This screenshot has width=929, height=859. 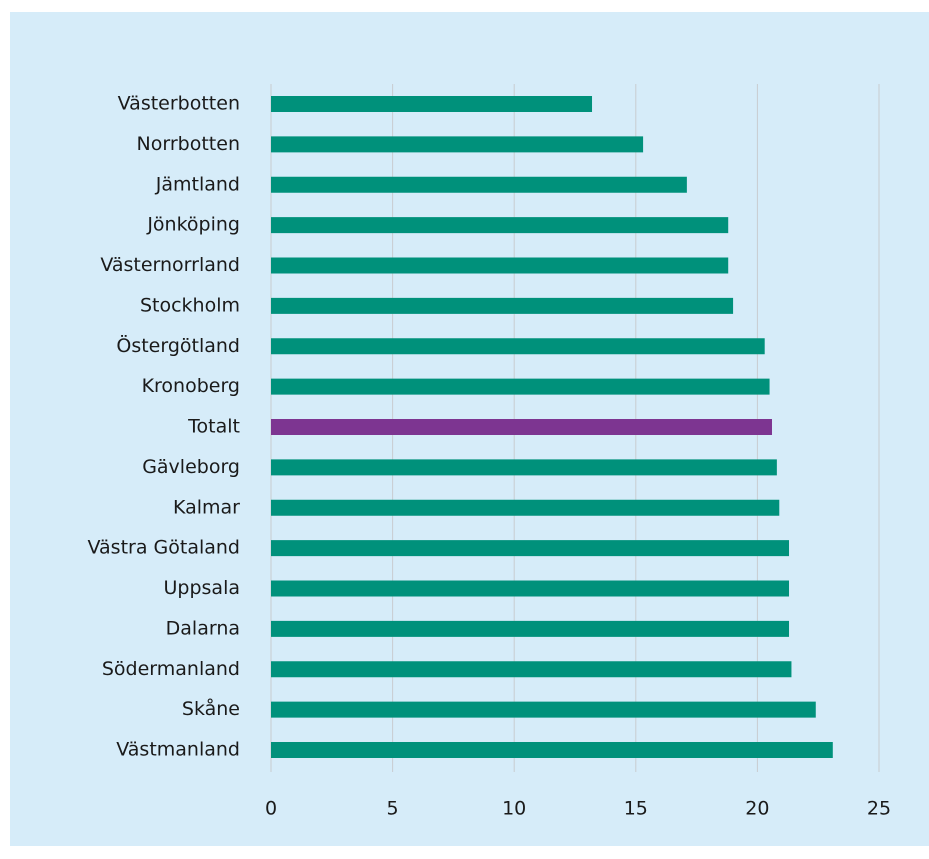 I want to click on x-tick-label: 15, so click(x=636, y=809).